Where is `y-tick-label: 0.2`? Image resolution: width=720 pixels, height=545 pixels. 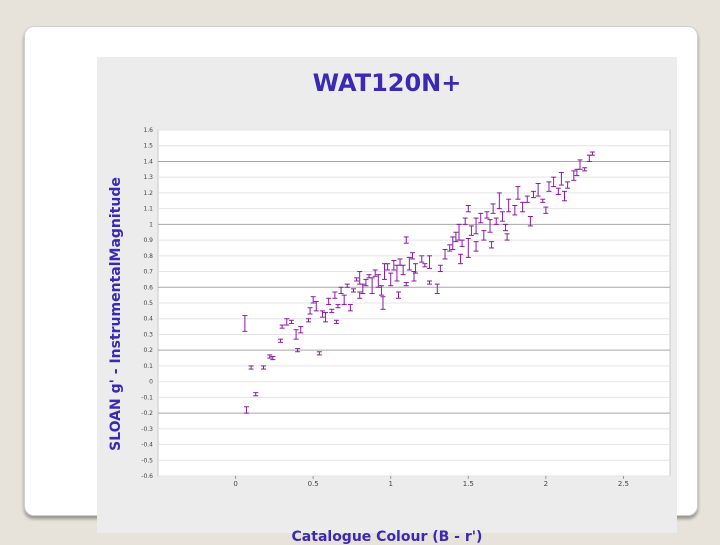 y-tick-label: 0.2 is located at coordinates (148, 350).